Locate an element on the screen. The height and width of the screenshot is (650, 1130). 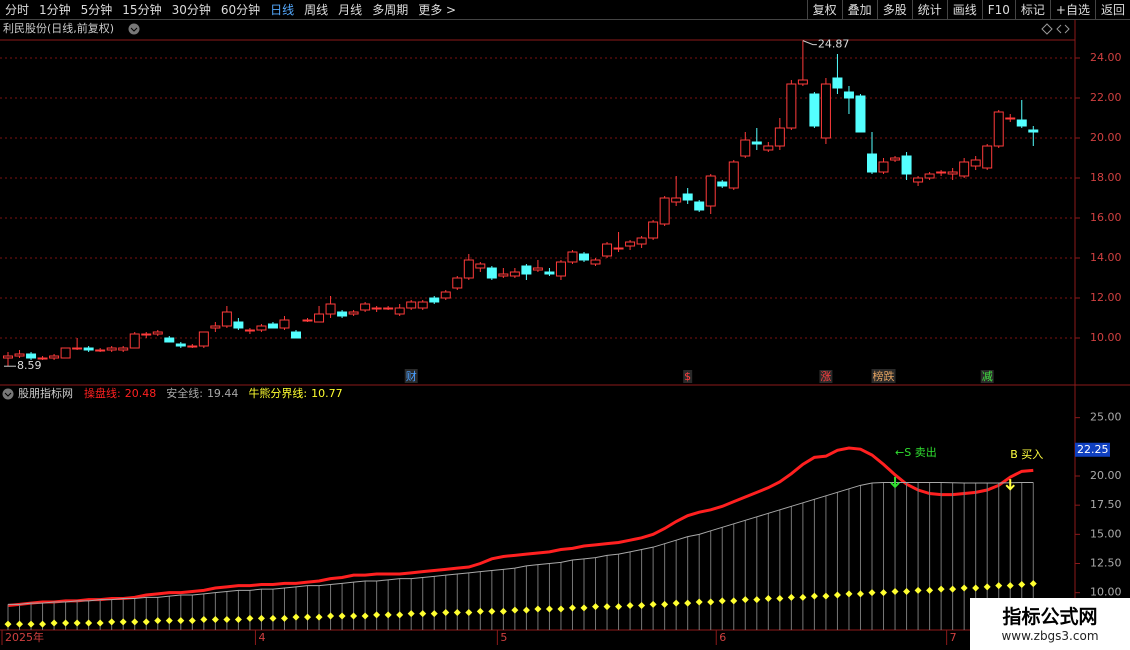
low-label: 8.59 is located at coordinates (29, 365).